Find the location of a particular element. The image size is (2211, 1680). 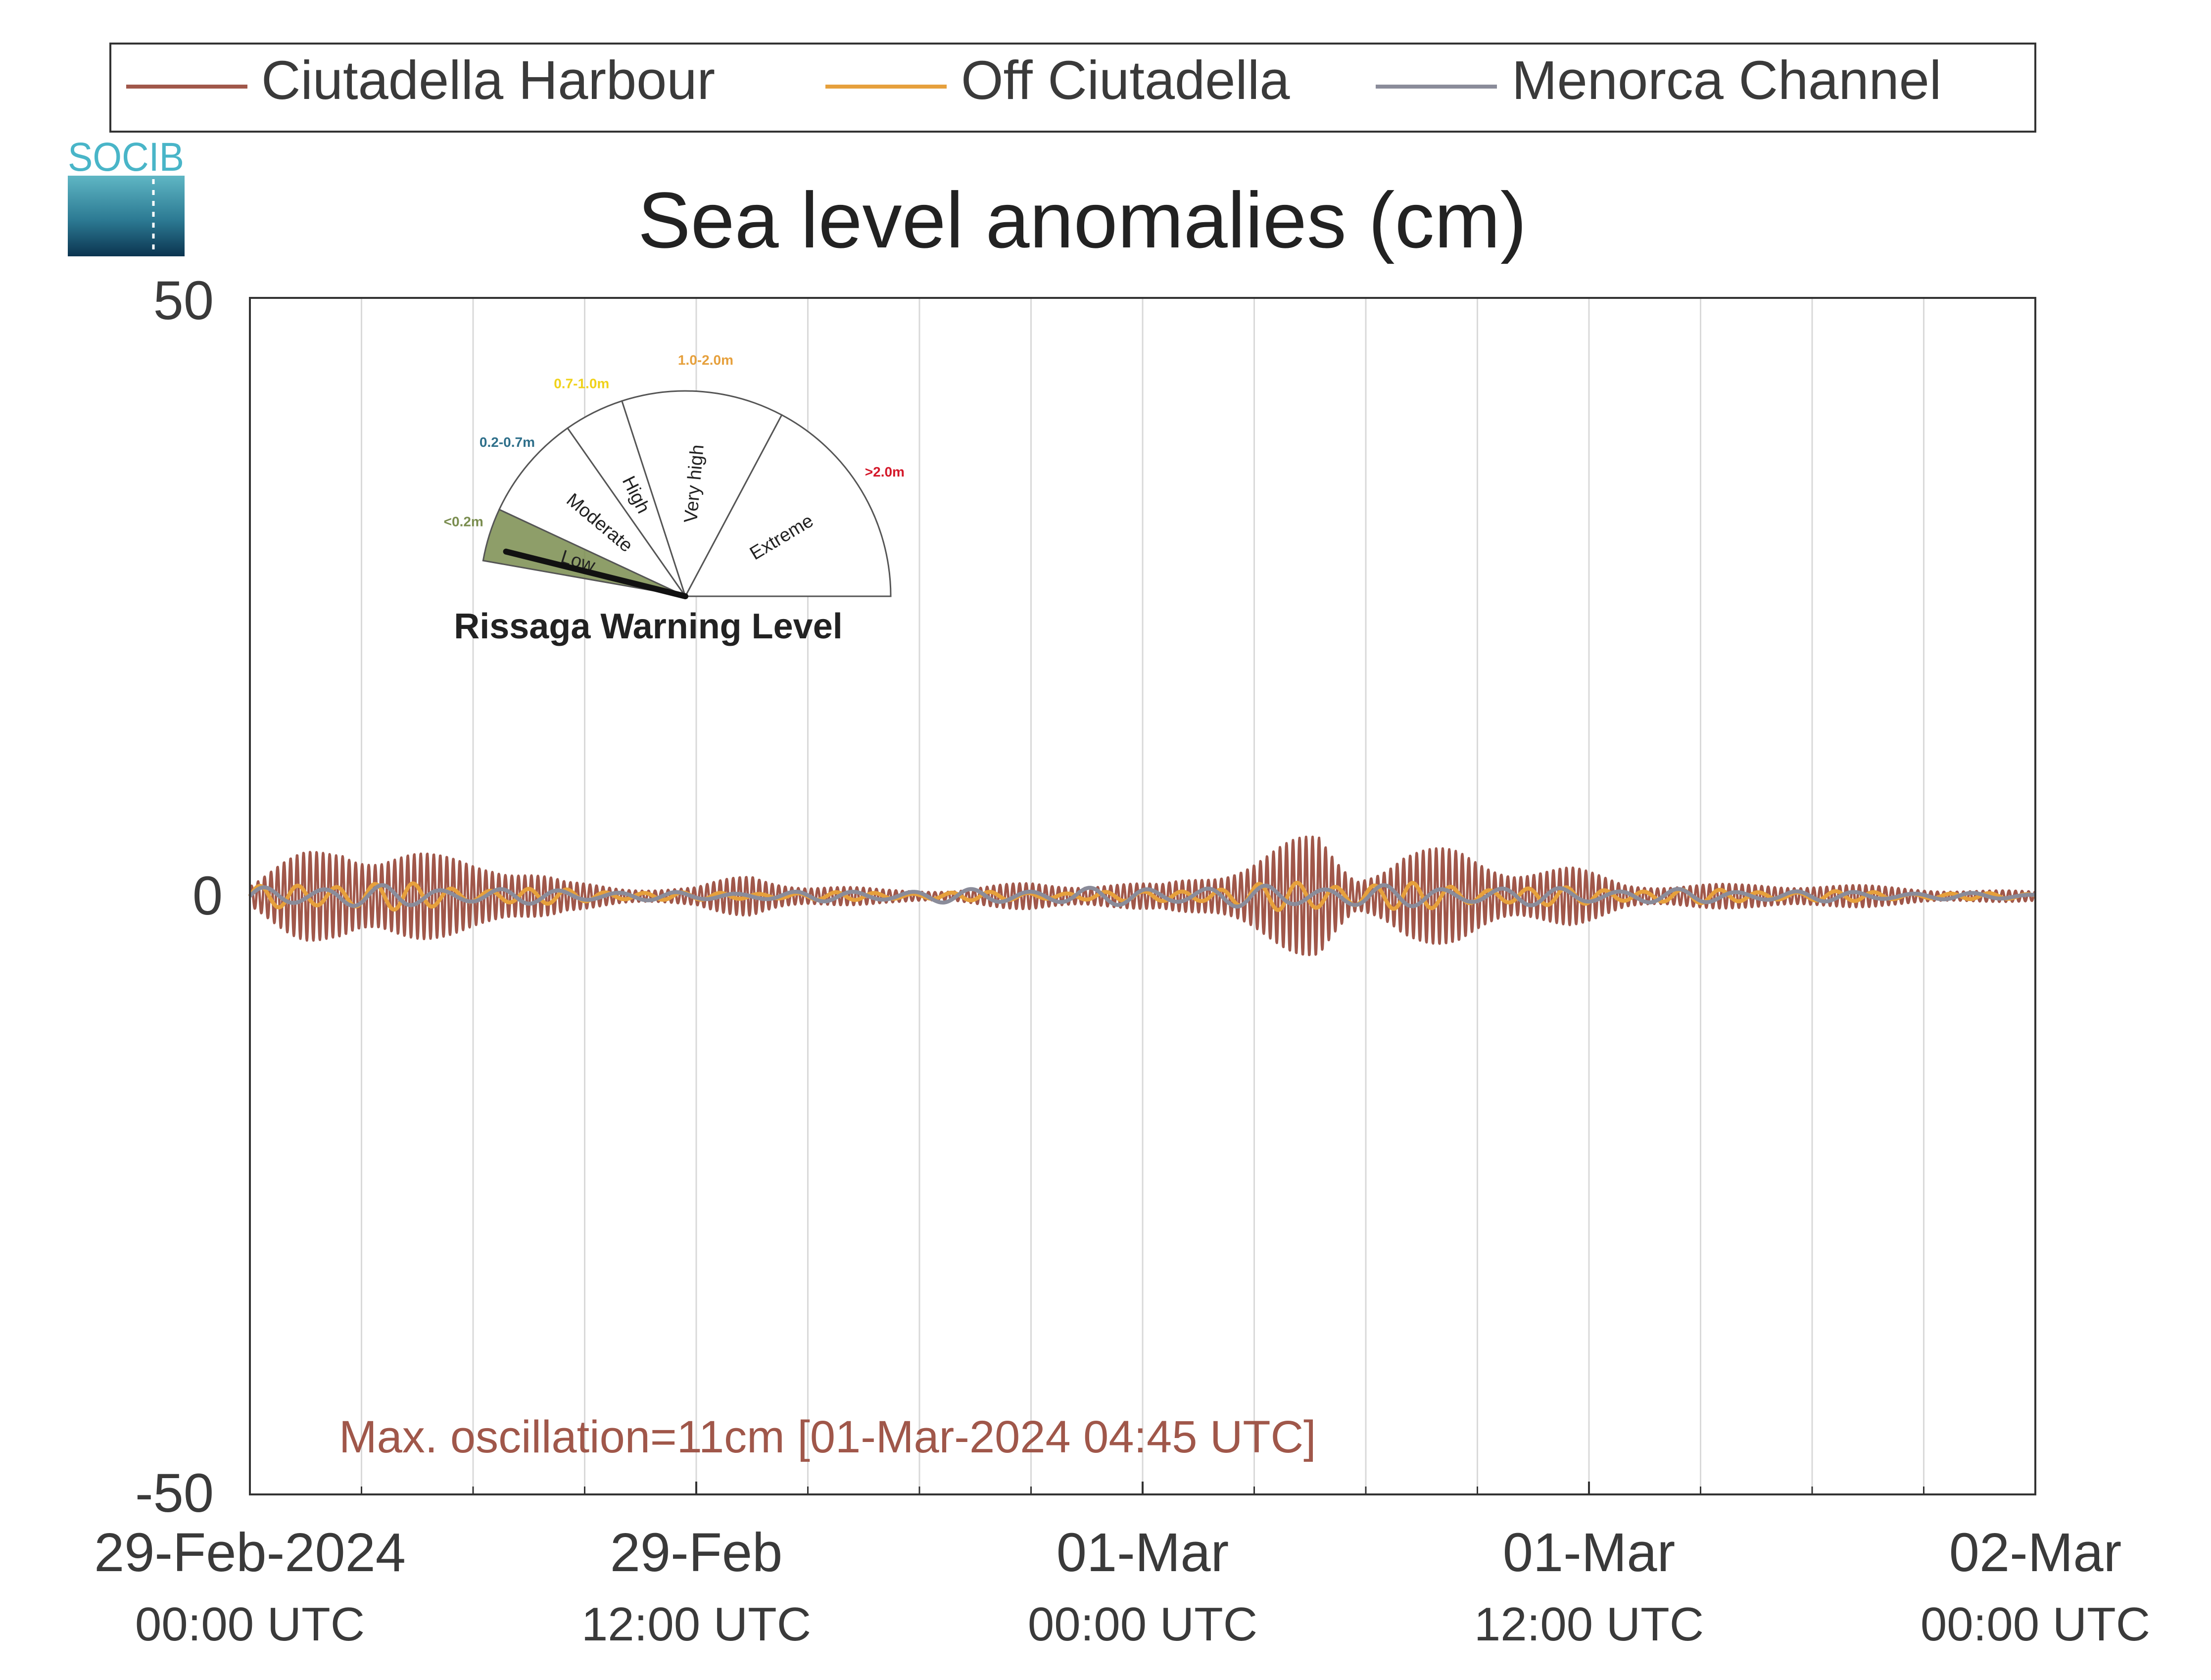

gauge-title: Rissaga Warning Level is located at coordinates (648, 627).